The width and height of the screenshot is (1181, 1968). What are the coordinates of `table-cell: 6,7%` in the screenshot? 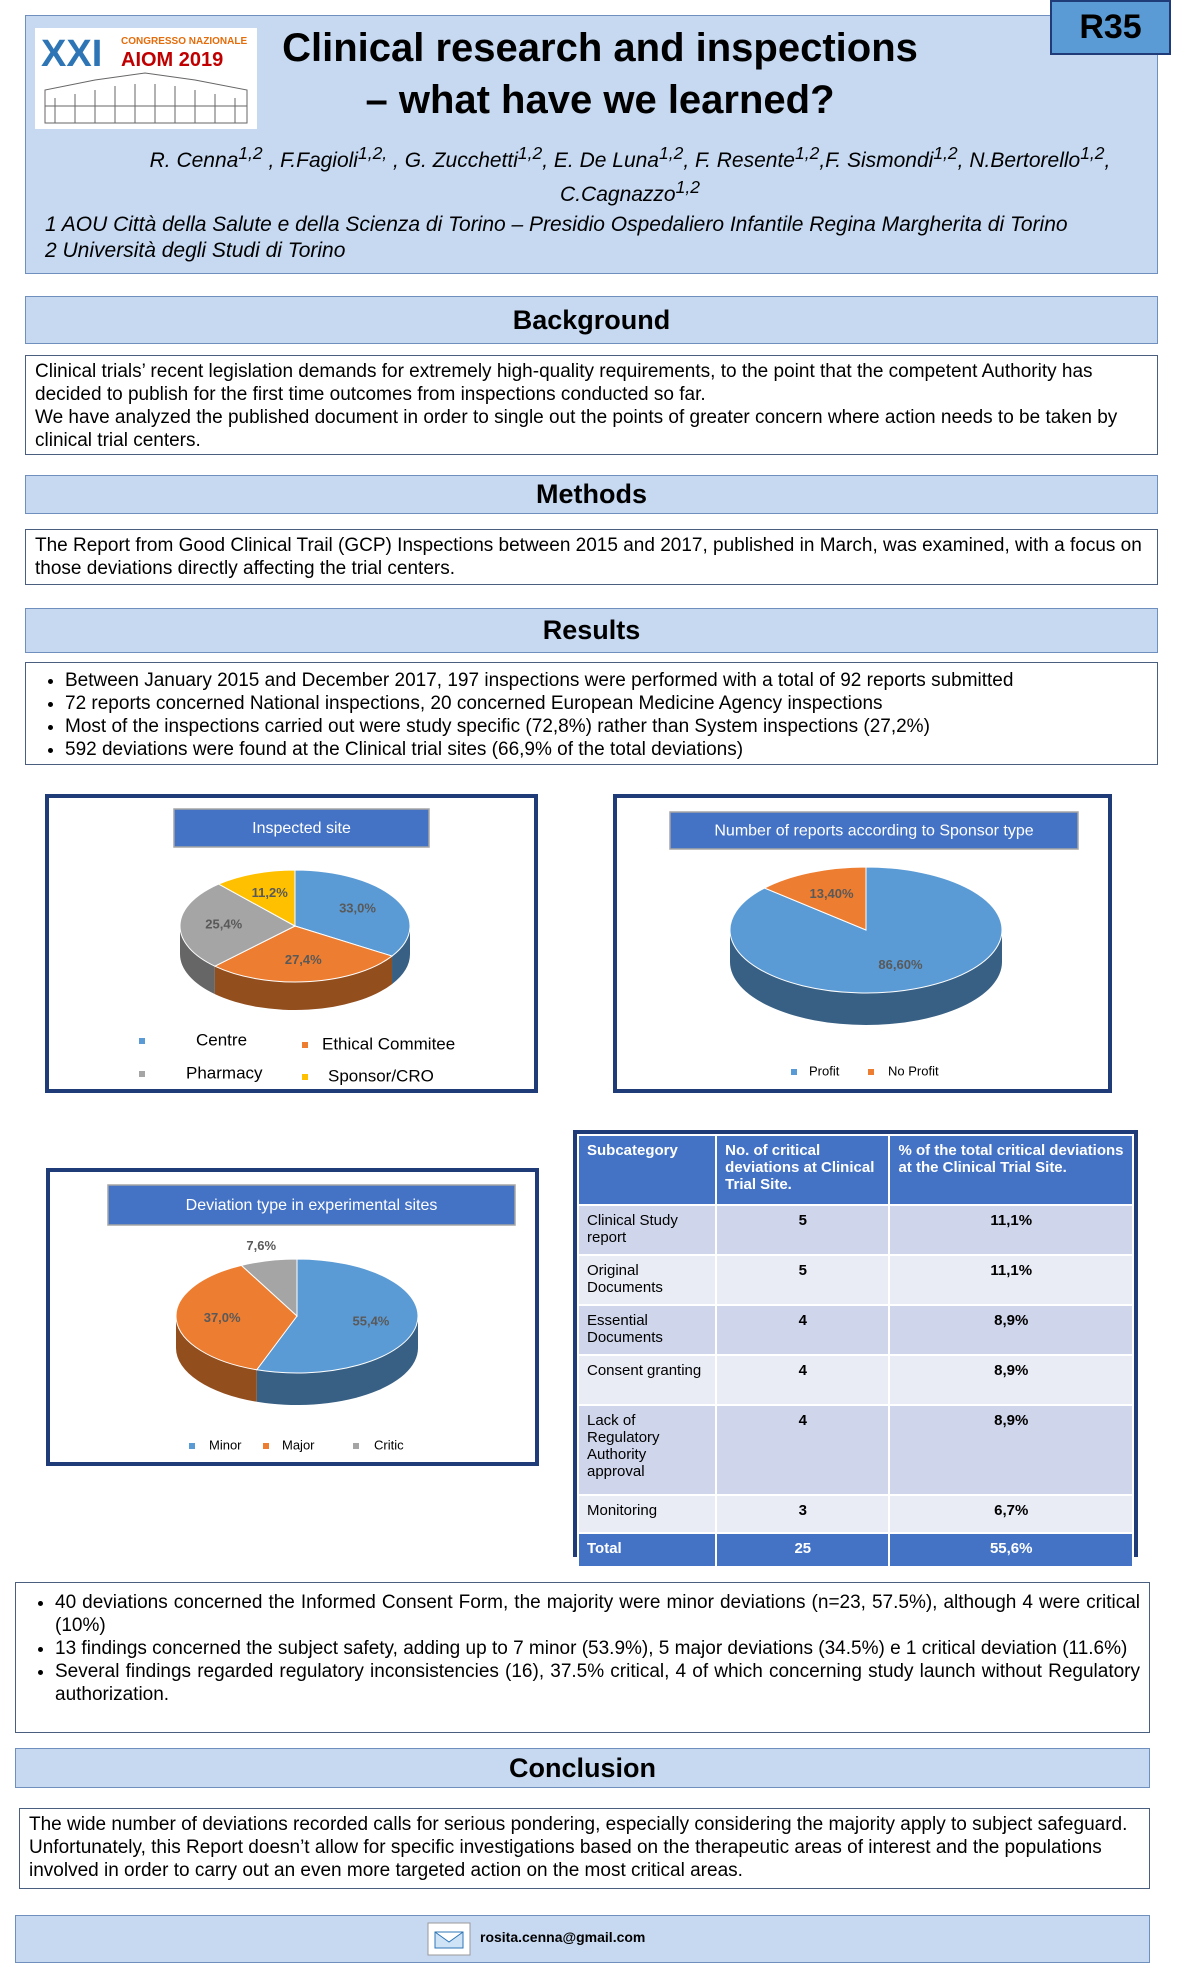 It's located at (1011, 1514).